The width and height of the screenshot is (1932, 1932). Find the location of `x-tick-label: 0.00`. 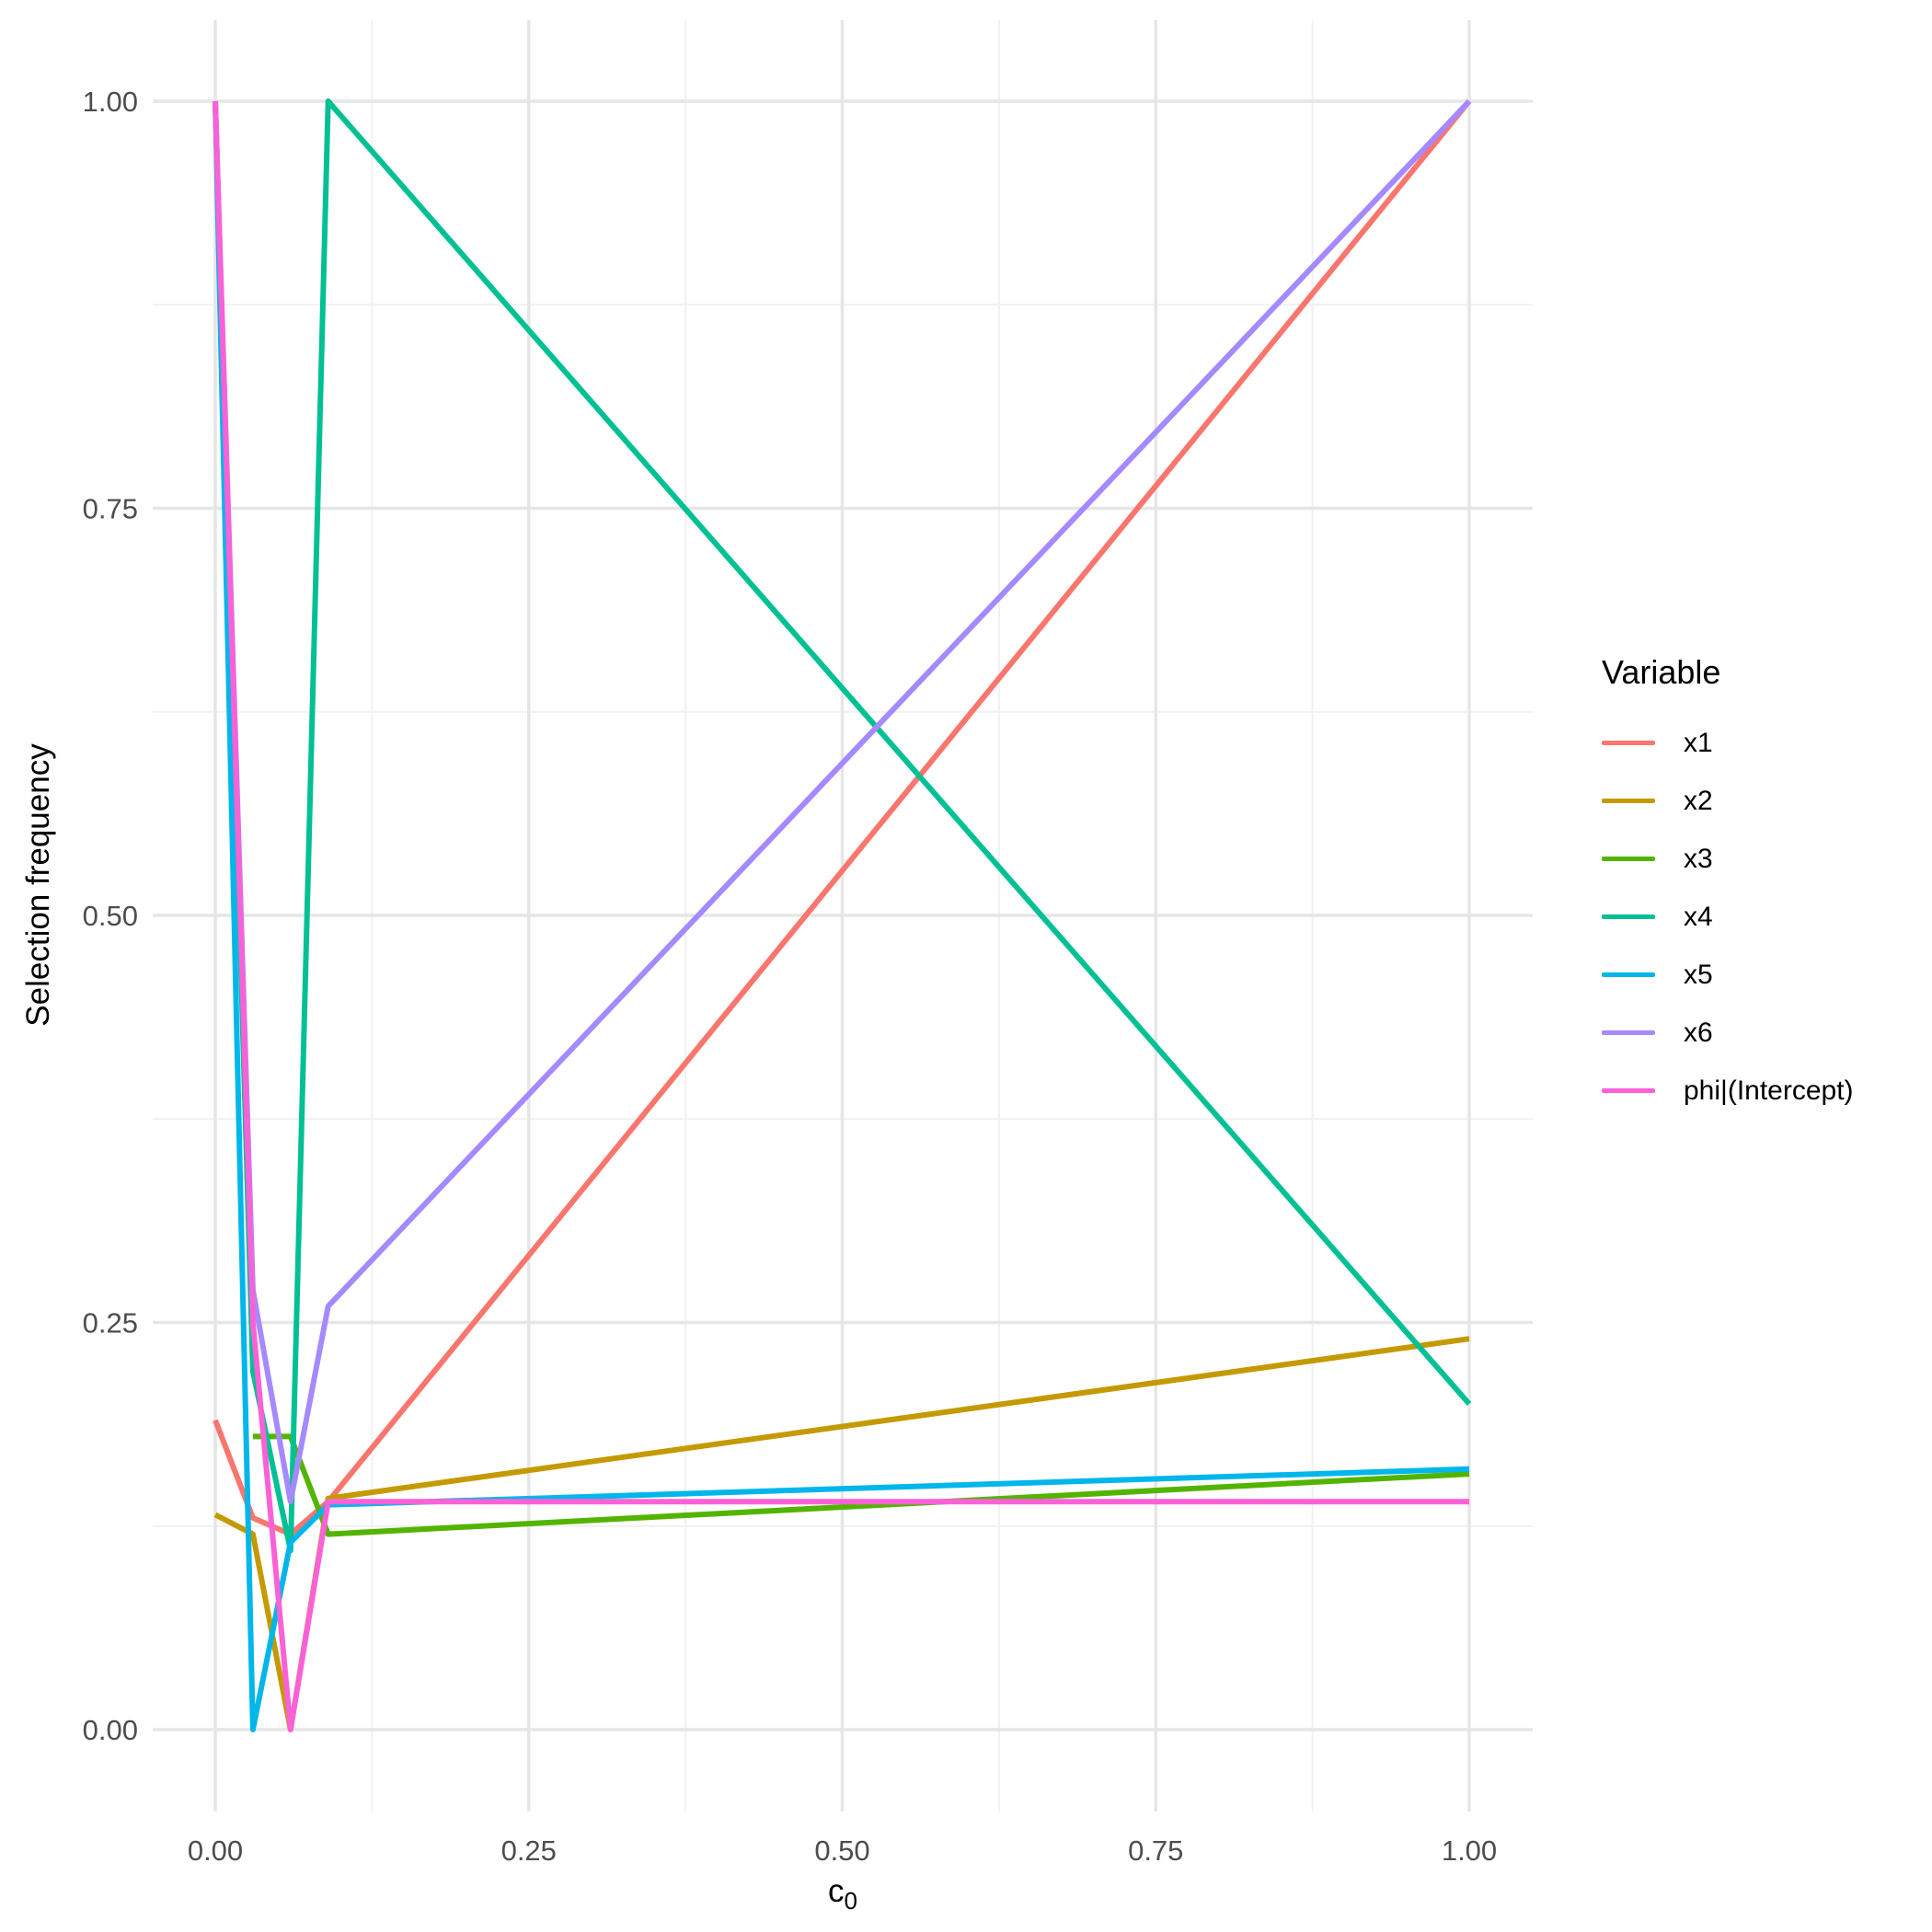

x-tick-label: 0.00 is located at coordinates (215, 1850).